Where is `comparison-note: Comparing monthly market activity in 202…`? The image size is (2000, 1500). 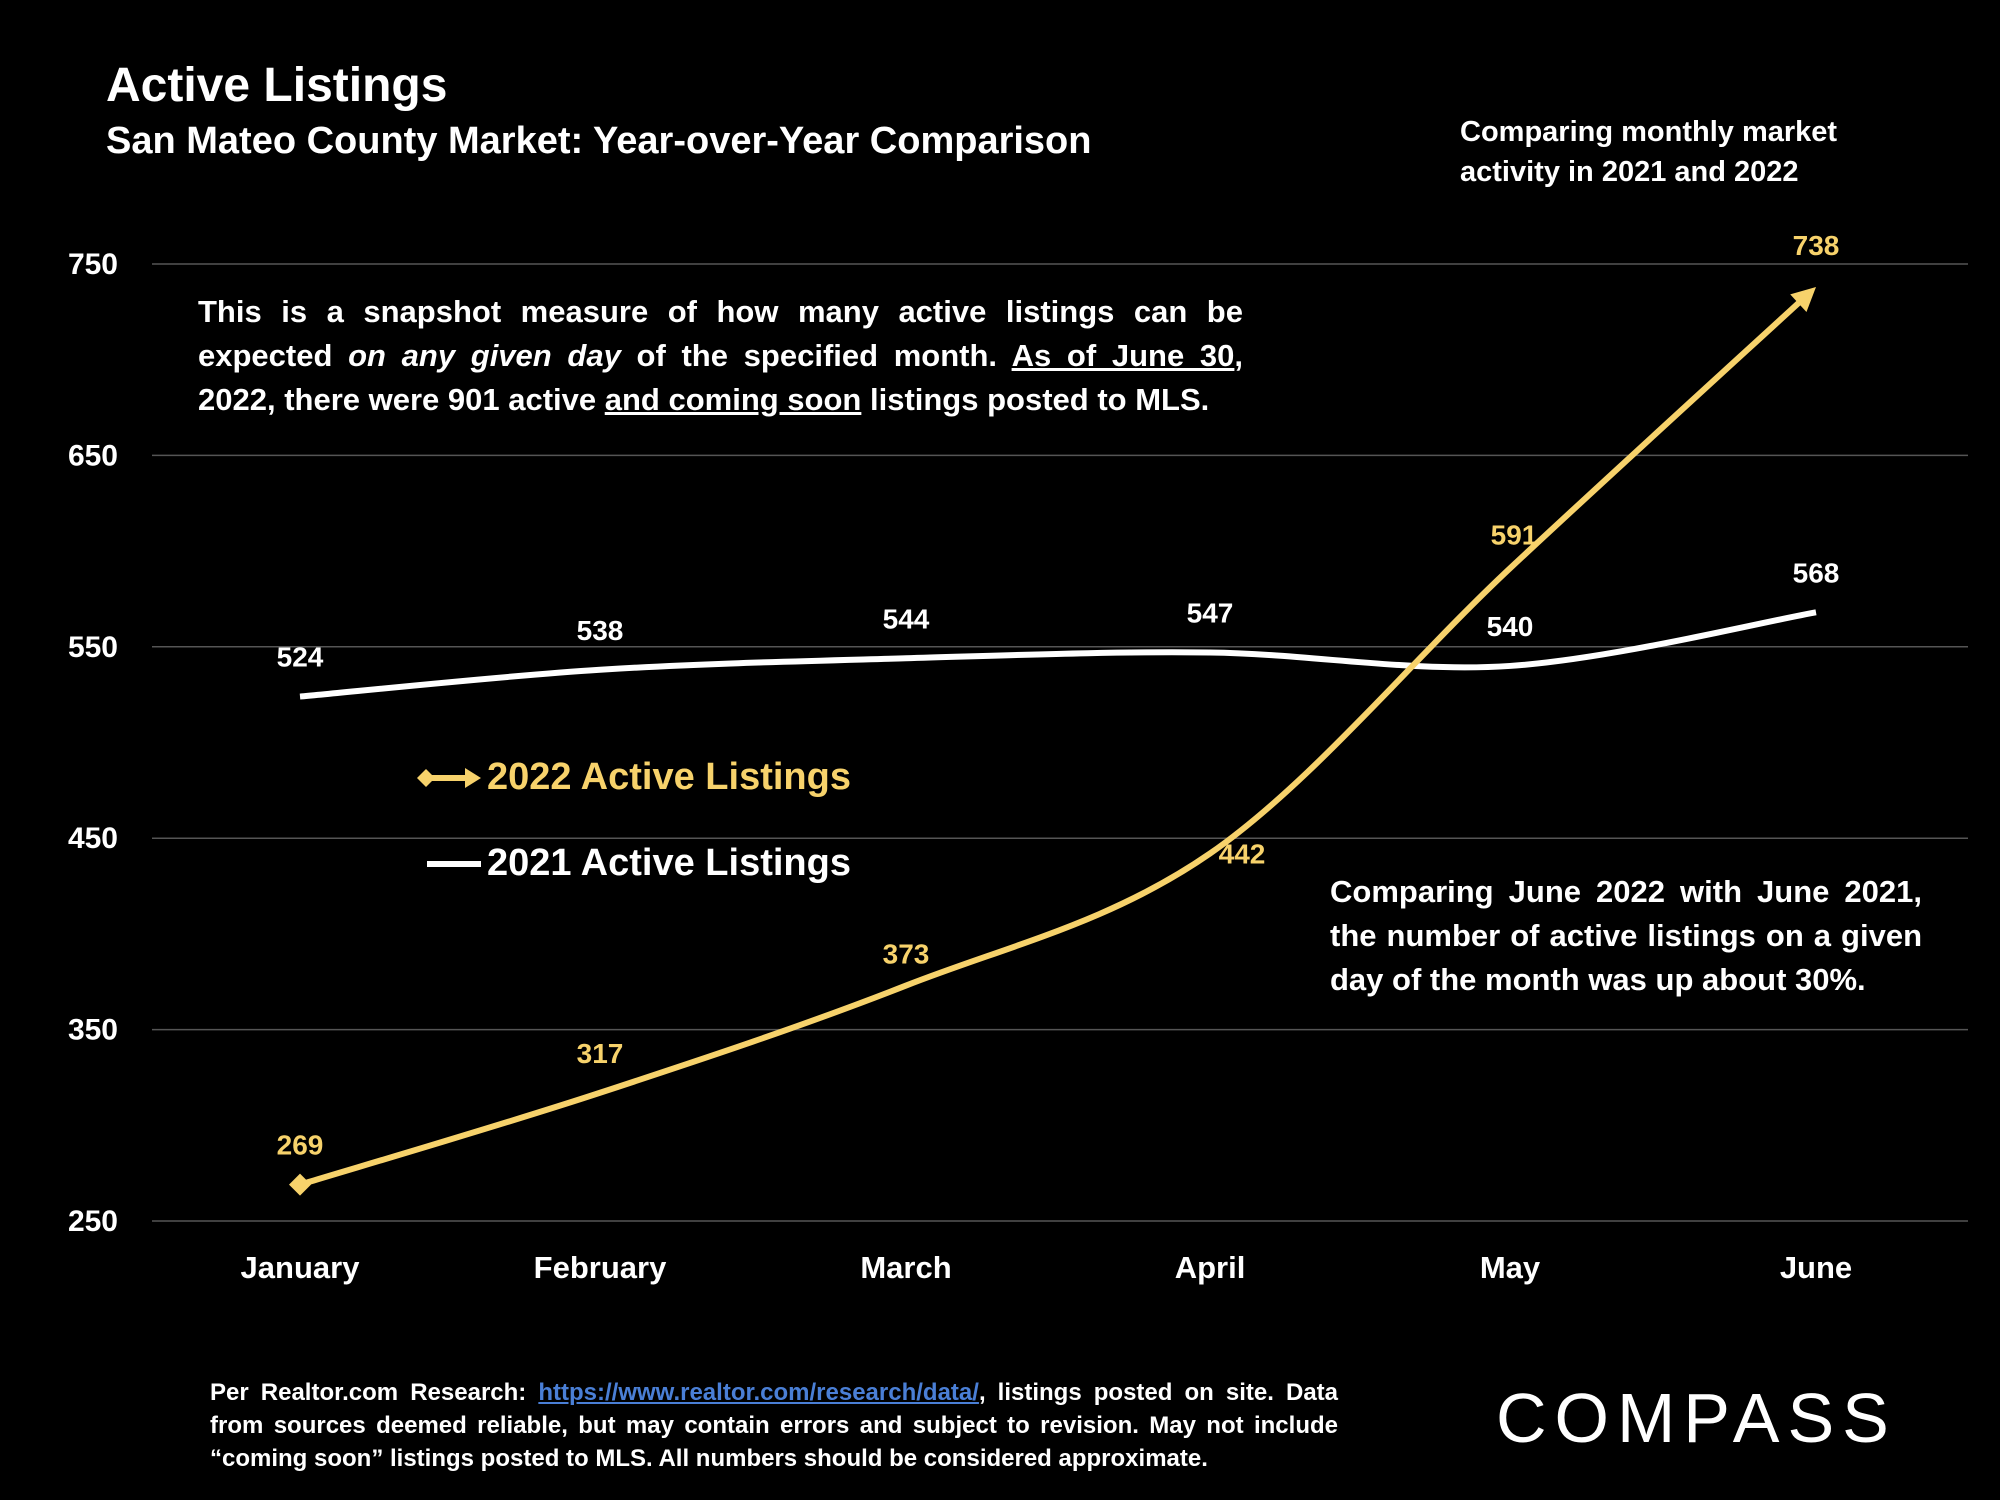
comparison-note: Comparing monthly market activity in 202… is located at coordinates (1649, 152).